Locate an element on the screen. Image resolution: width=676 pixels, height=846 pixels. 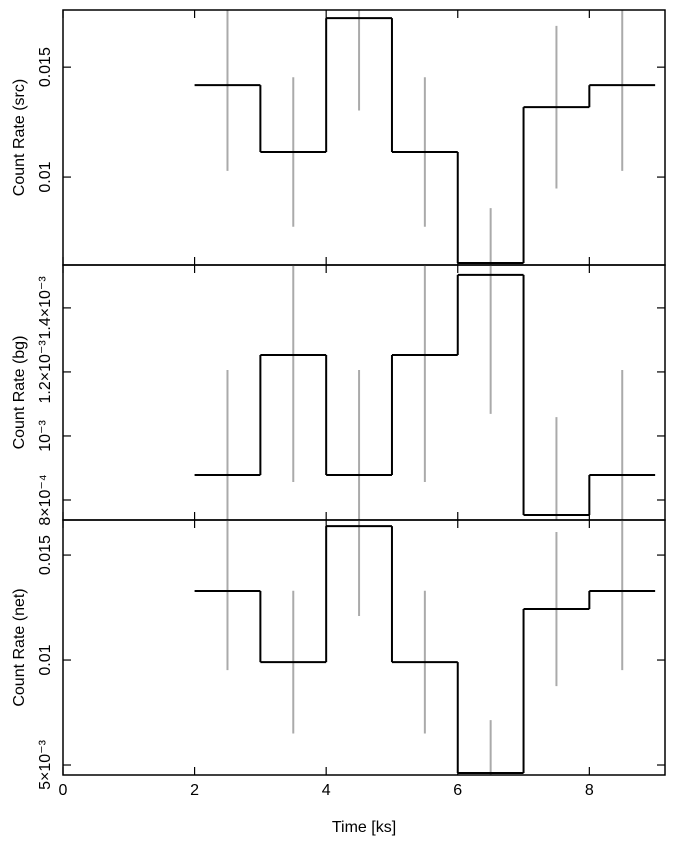
y-tick-label: 1.4×10⁻³ is located at coordinates (45, 308).